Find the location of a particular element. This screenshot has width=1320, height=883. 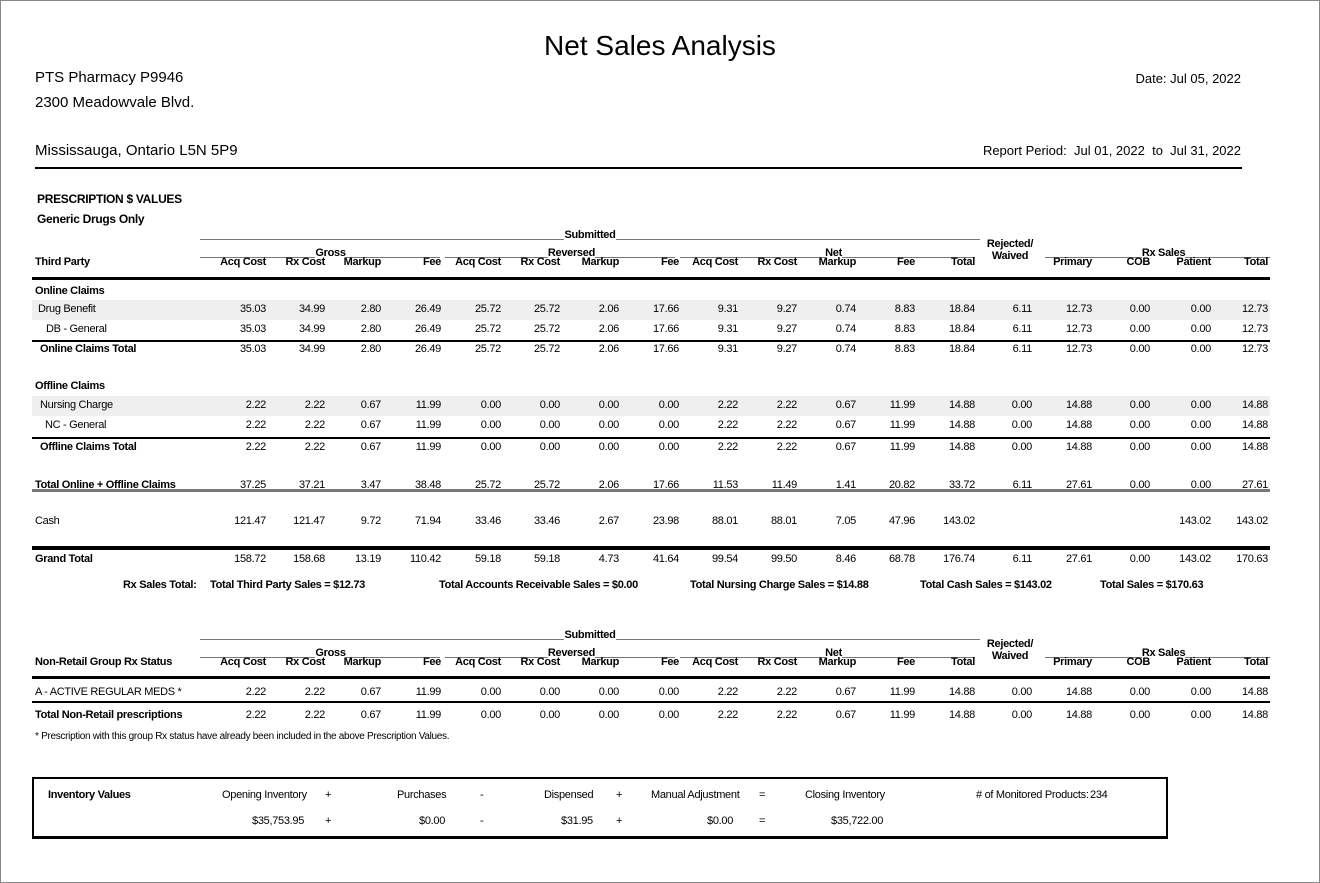

cell-value: 176.74 is located at coordinates (959, 559).